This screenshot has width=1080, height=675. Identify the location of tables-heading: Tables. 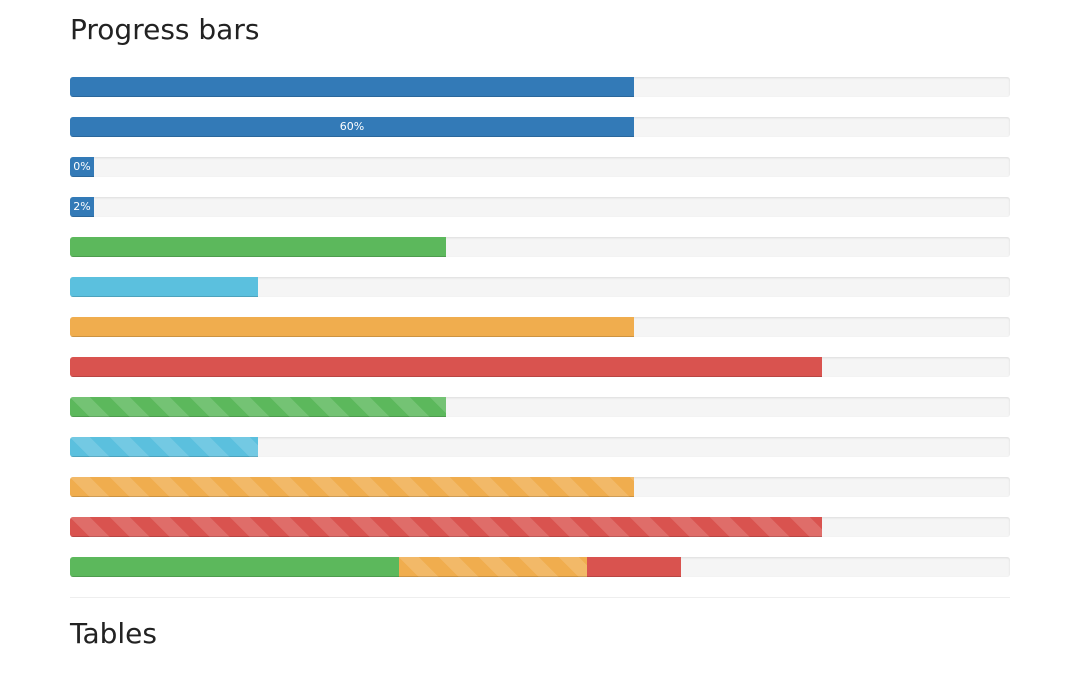
(113, 633).